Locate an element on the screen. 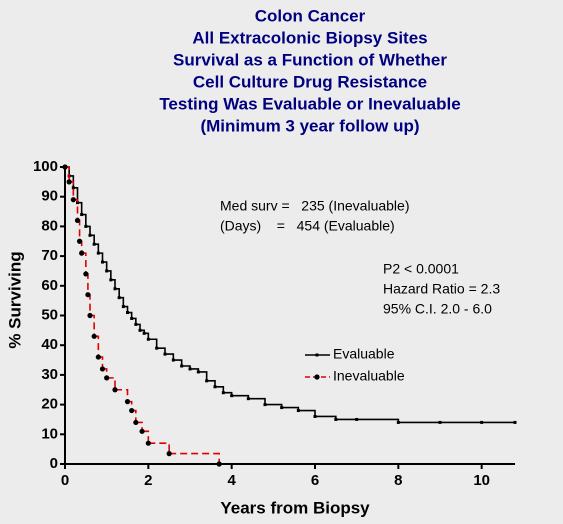  legend-label: Evaluable is located at coordinates (364, 354).